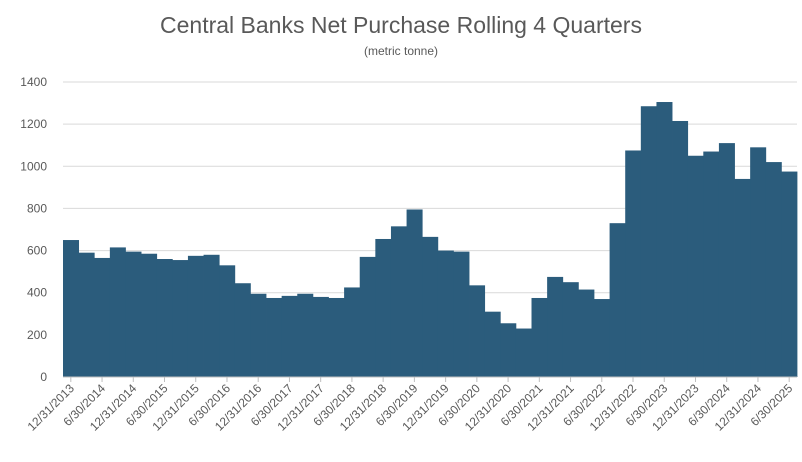  Describe the element at coordinates (258, 335) in the screenshot. I see `bar-12/31/2016` at that location.